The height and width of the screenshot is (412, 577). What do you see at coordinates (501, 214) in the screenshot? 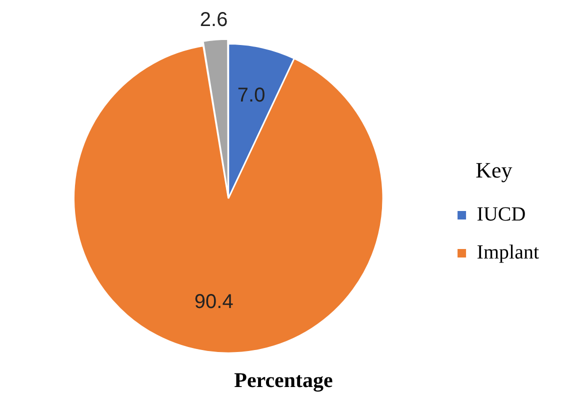
I see `legend-label: IUCD` at bounding box center [501, 214].